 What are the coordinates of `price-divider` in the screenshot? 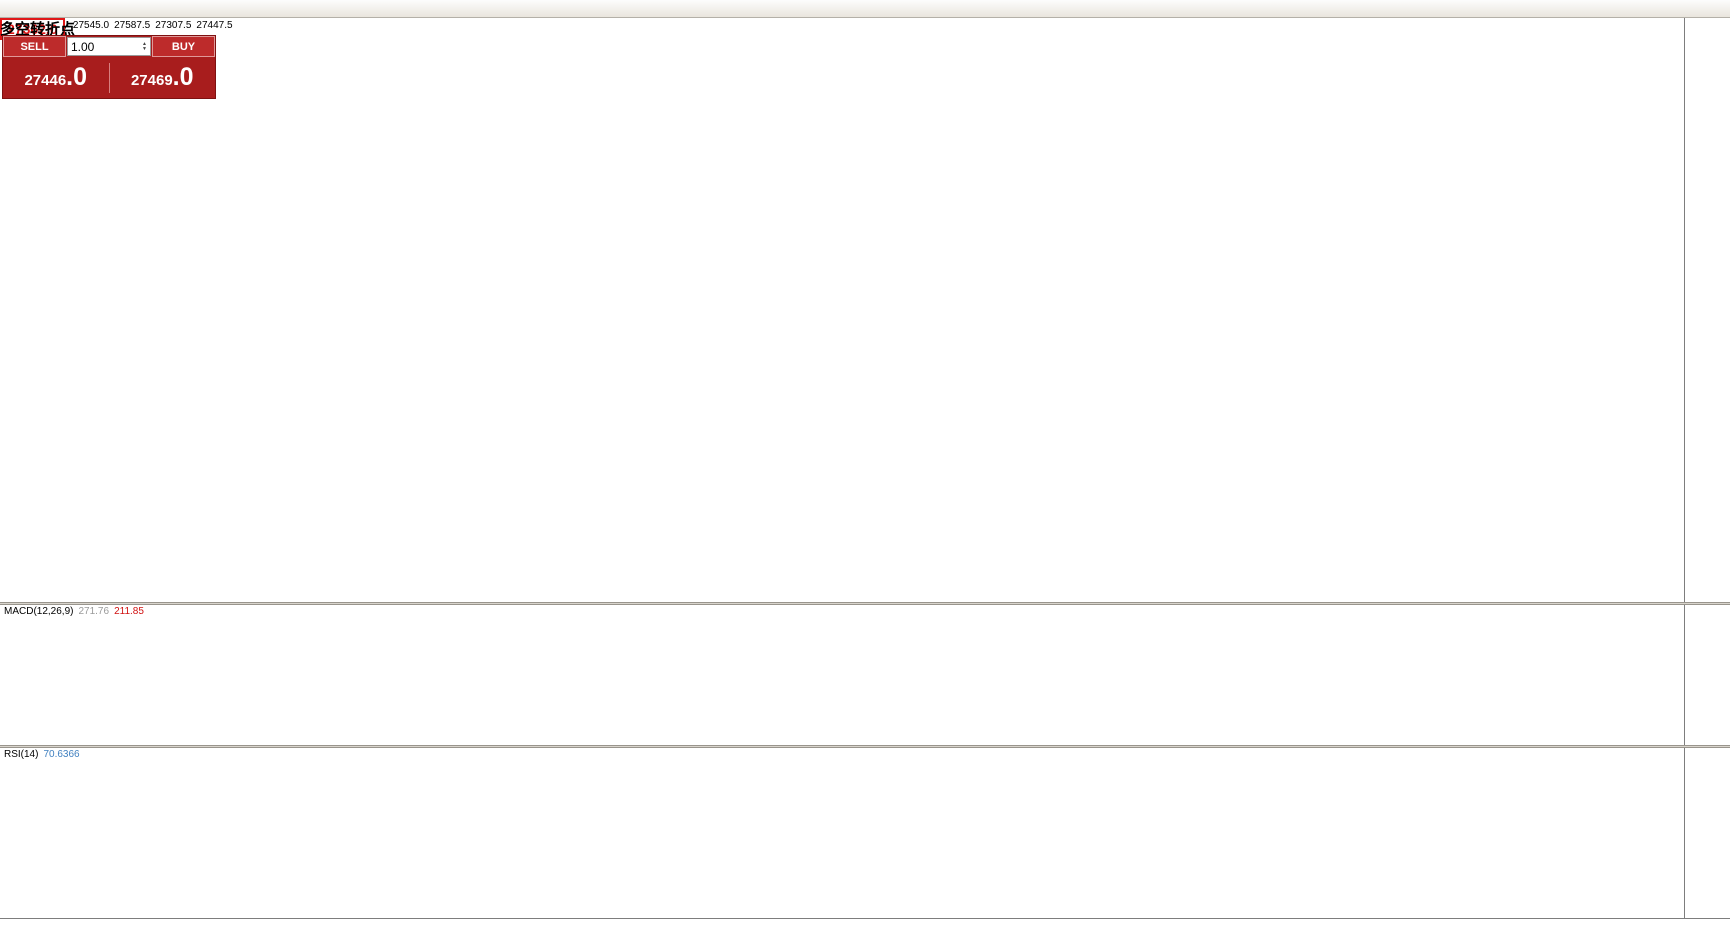 It's located at (109, 77).